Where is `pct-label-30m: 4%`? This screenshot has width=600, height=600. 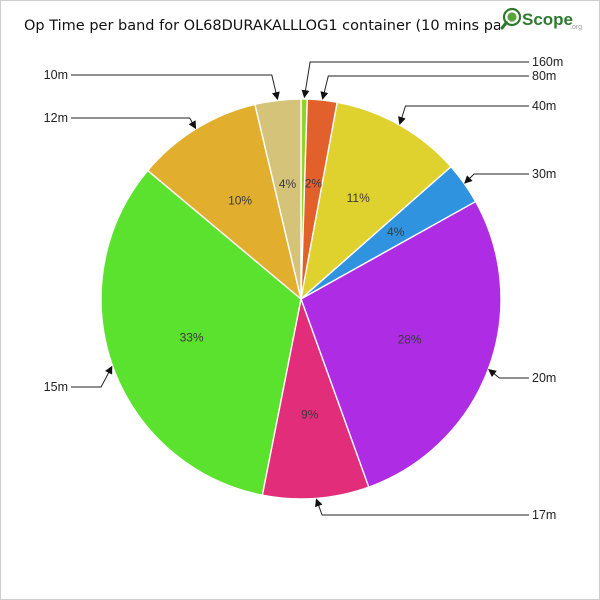 pct-label-30m: 4% is located at coordinates (396, 232).